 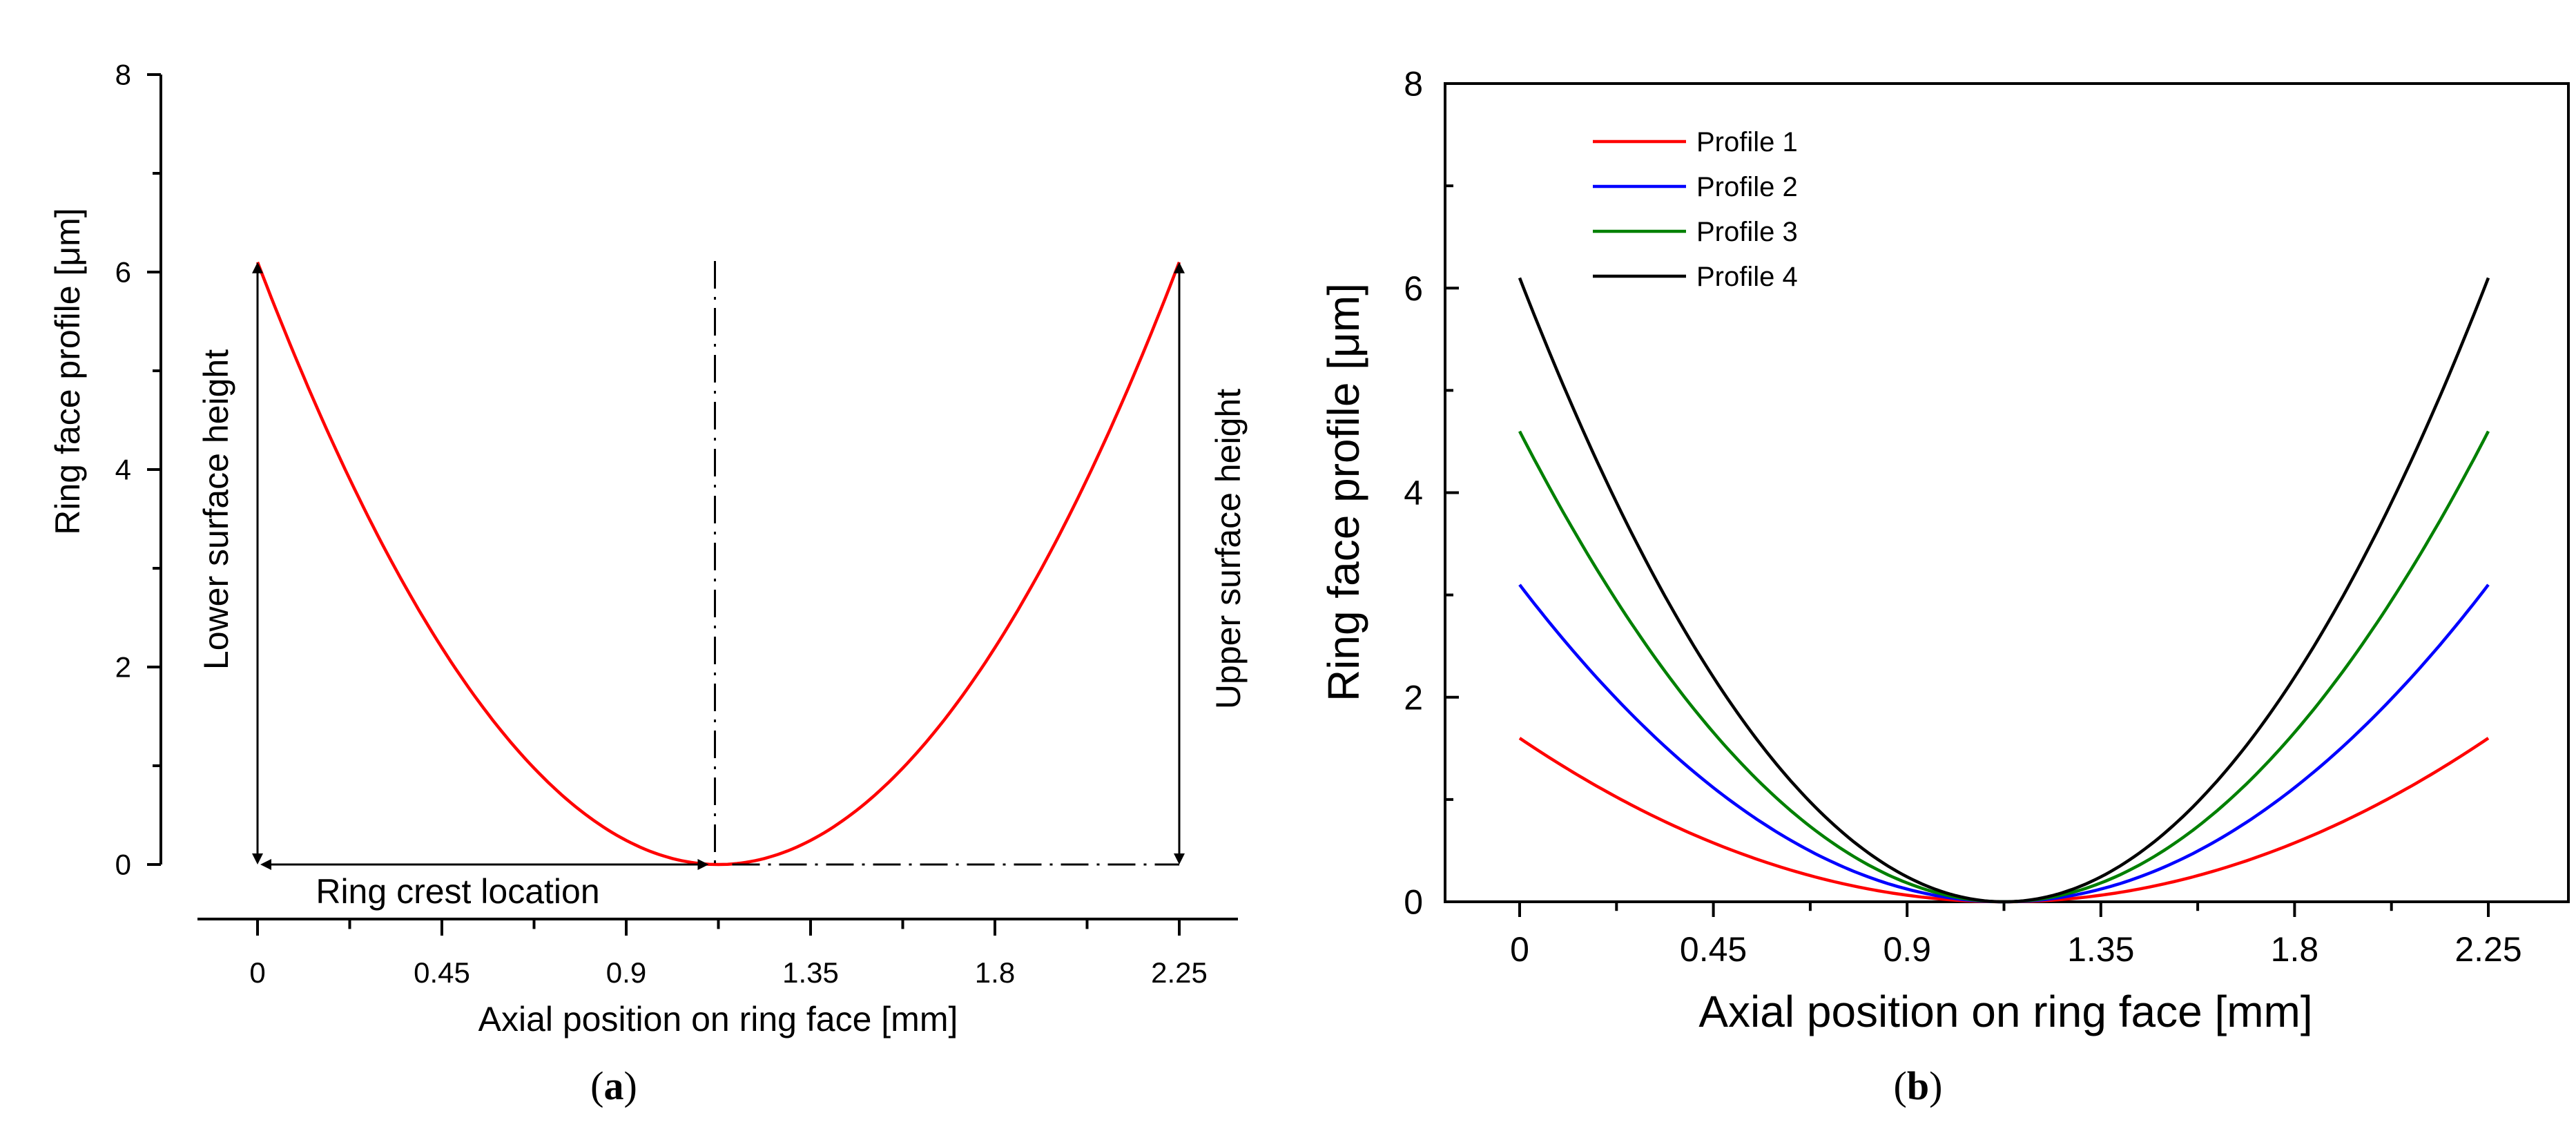 I want to click on upper-height-arrow, so click(x=1179, y=563).